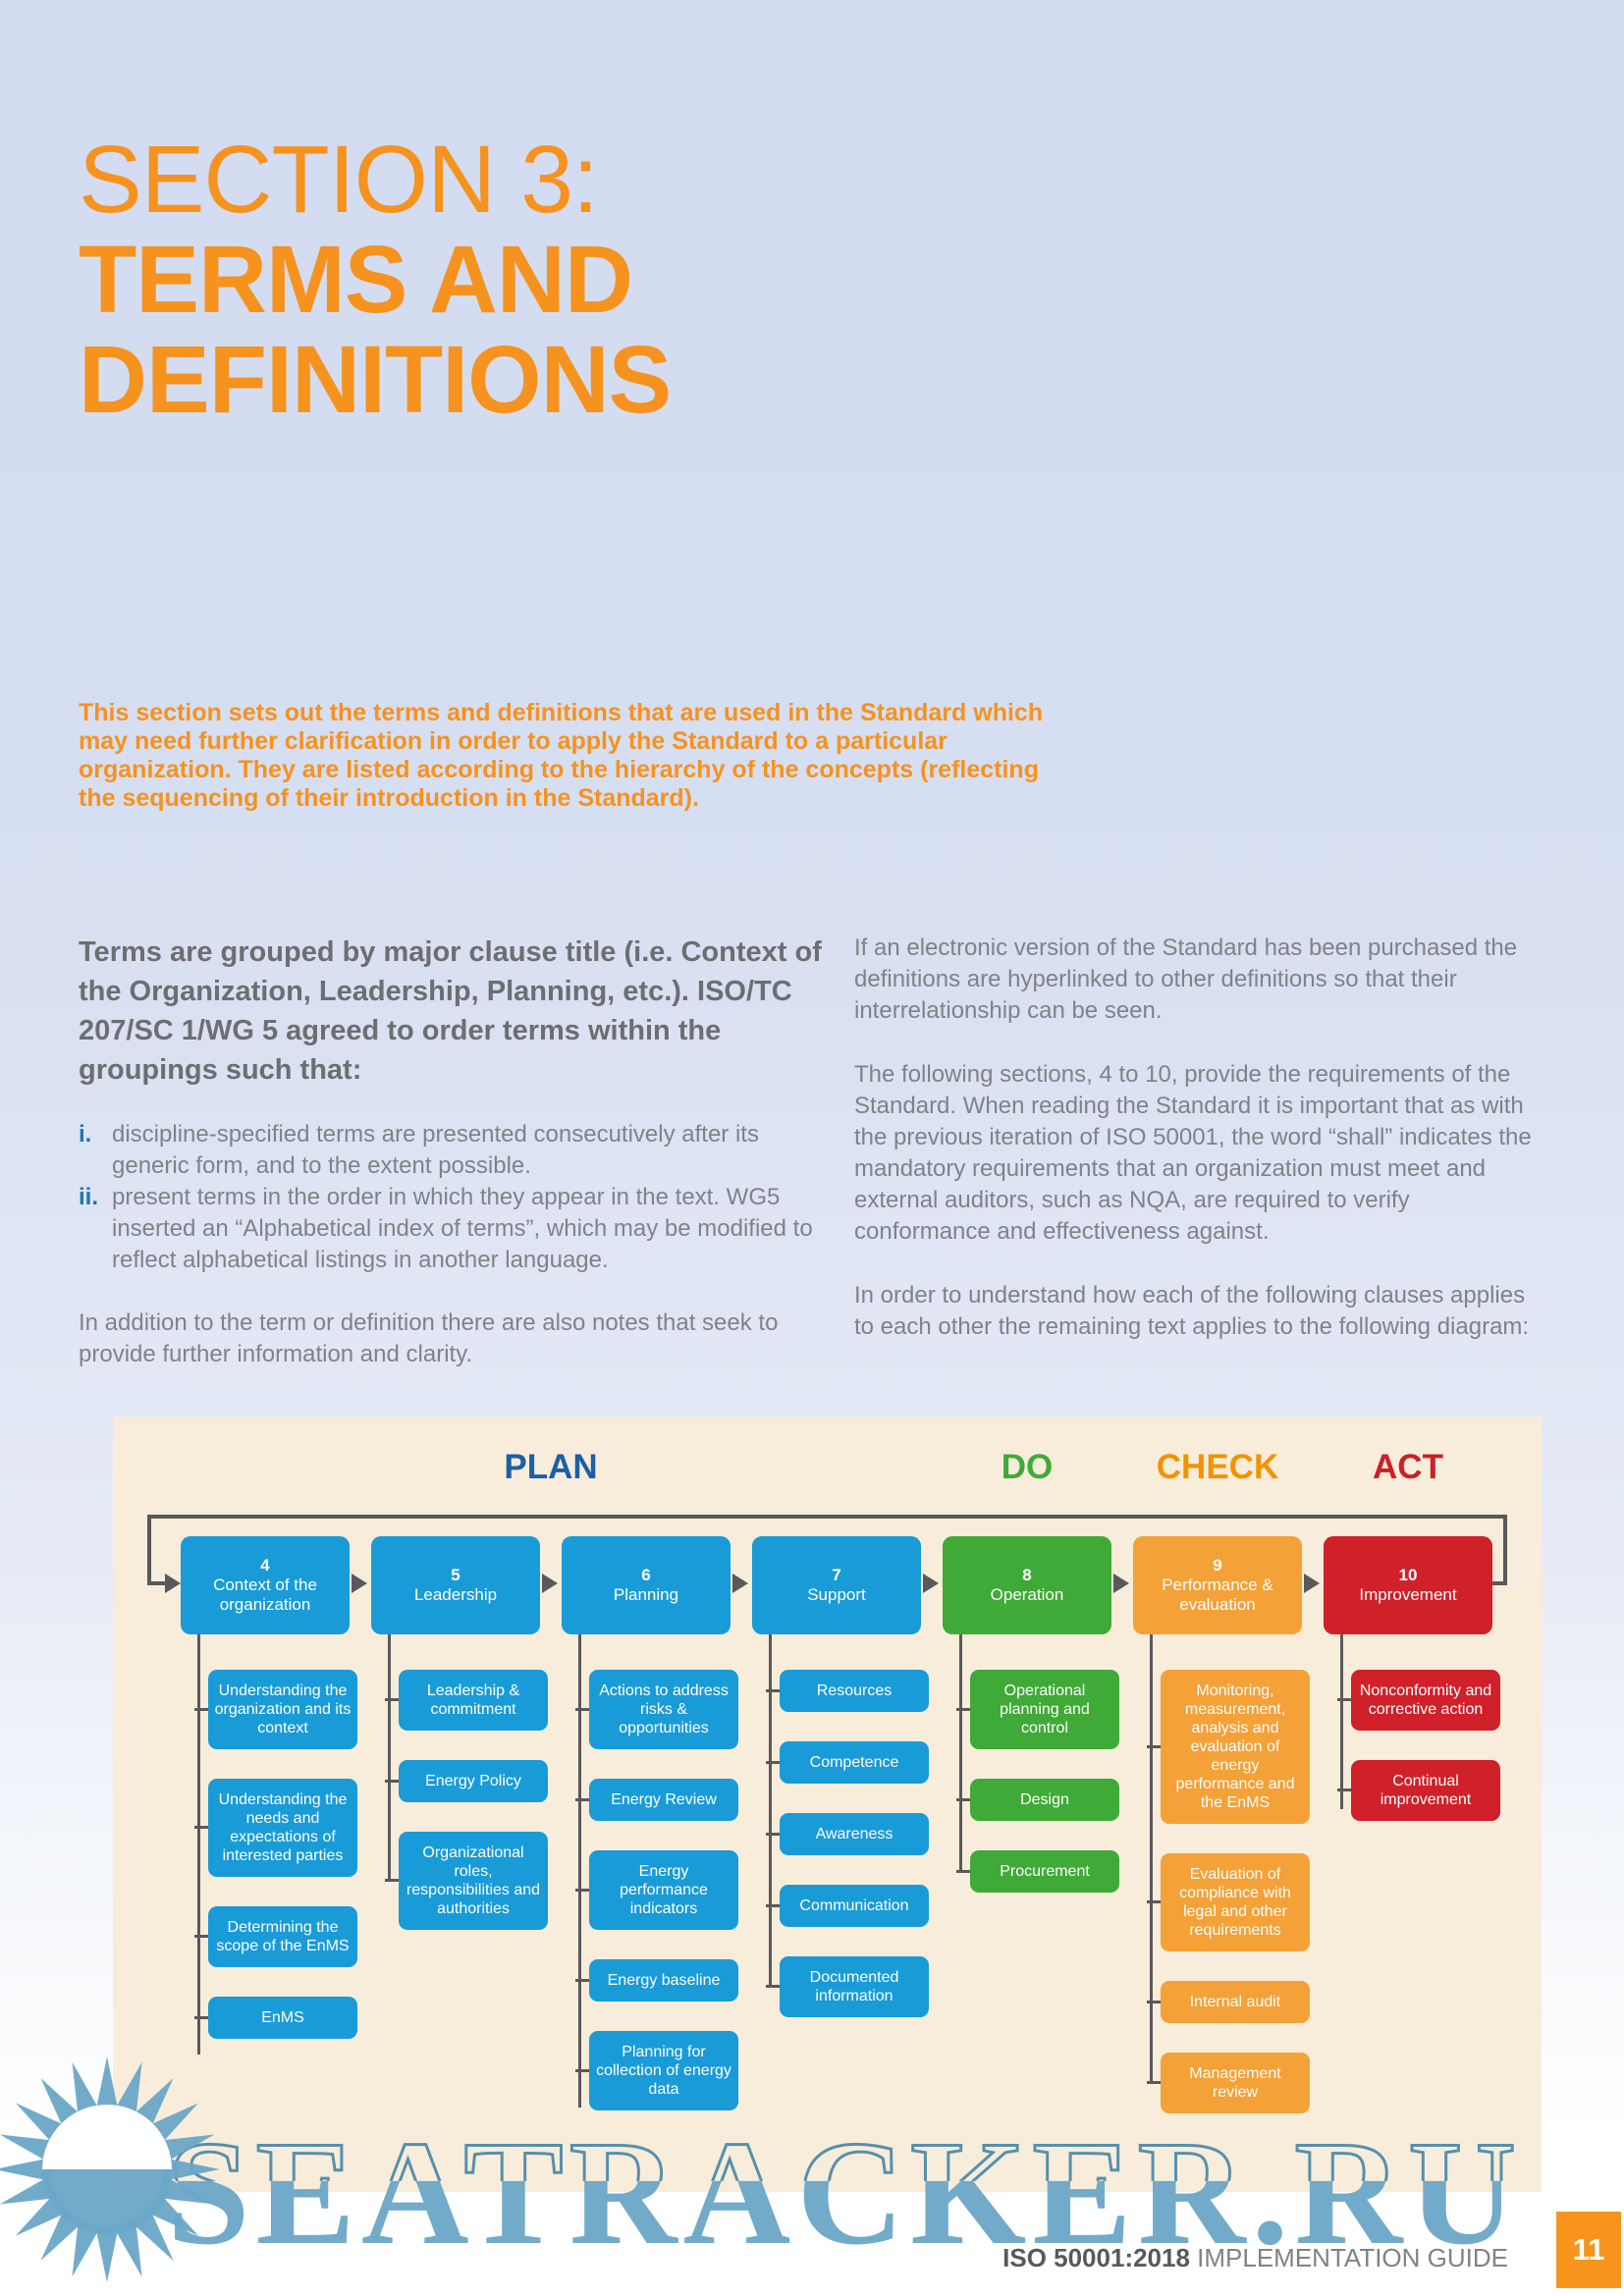 The height and width of the screenshot is (2296, 1624). I want to click on footer-doc-title-rest: IMPLEMENTATION GUIDE, so click(1348, 2257).